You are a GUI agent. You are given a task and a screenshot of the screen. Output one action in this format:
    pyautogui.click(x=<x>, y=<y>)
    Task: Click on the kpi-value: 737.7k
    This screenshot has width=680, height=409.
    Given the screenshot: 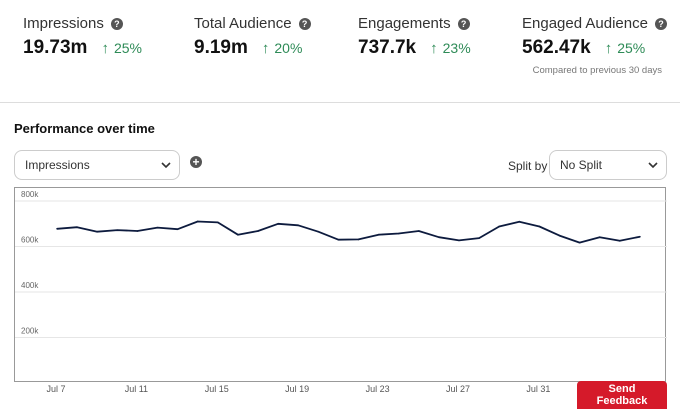 What is the action you would take?
    pyautogui.click(x=387, y=47)
    